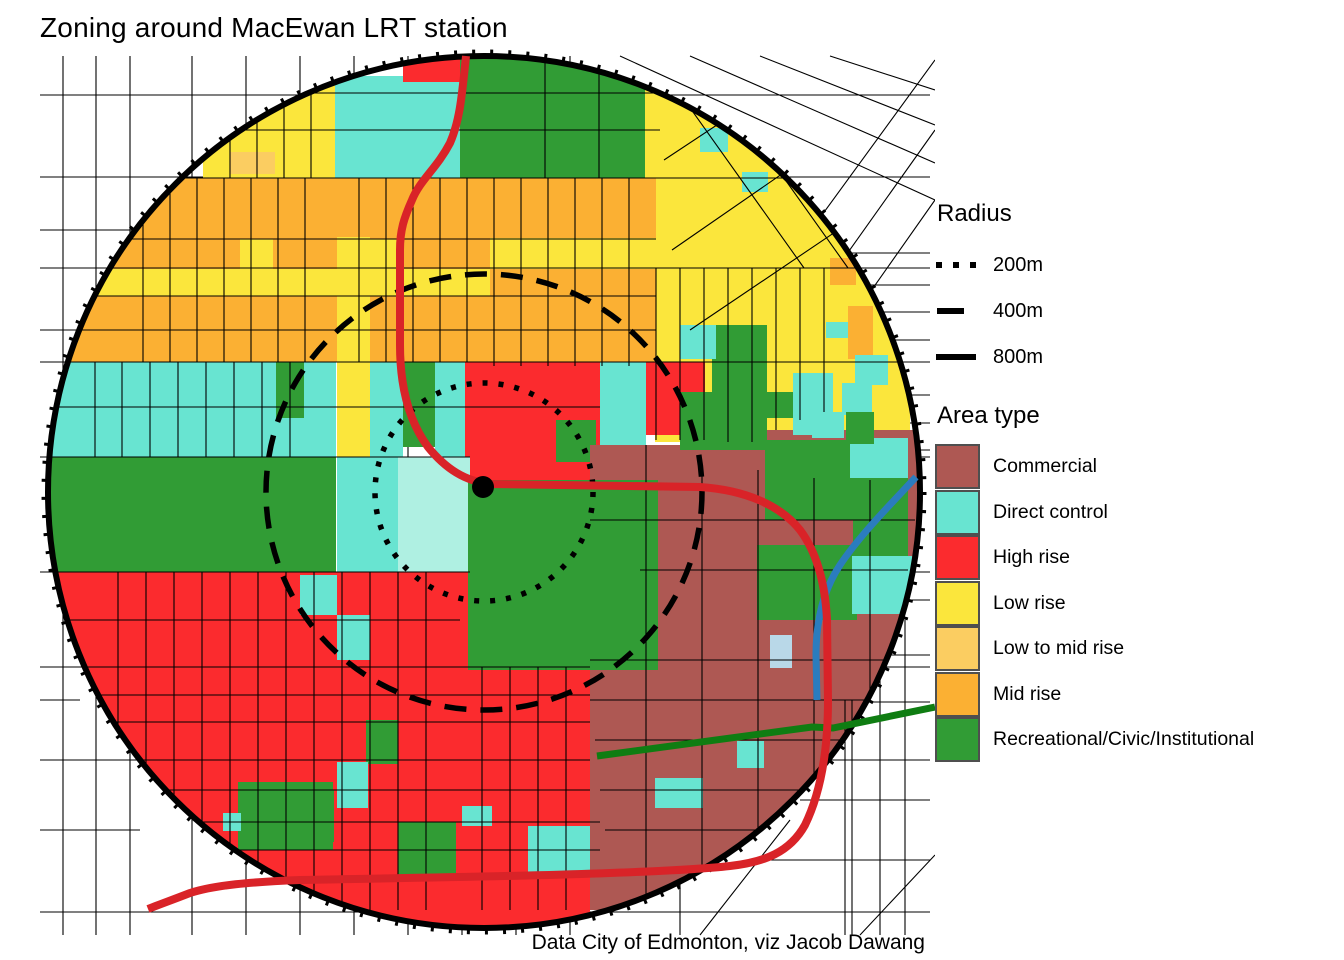  What do you see at coordinates (728, 942) in the screenshot?
I see `data-credit-caption: Data City of Edmonton, viz Jacob Dawang` at bounding box center [728, 942].